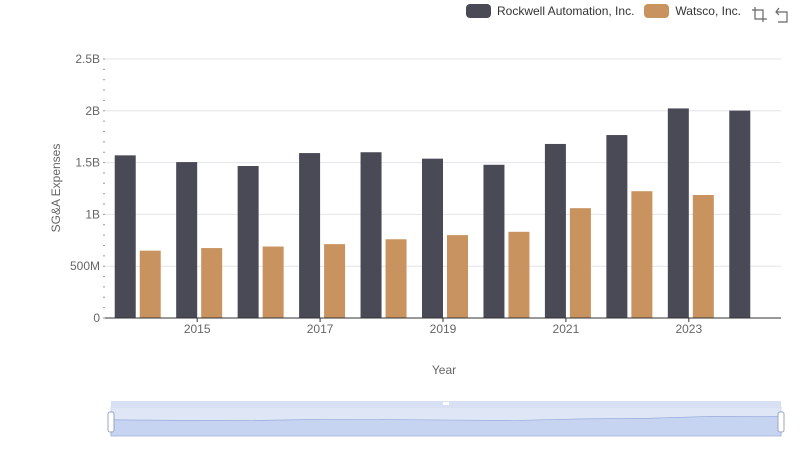 Image resolution: width=800 pixels, height=461 pixels. What do you see at coordinates (87, 163) in the screenshot?
I see `y-tick-label: 1.5B` at bounding box center [87, 163].